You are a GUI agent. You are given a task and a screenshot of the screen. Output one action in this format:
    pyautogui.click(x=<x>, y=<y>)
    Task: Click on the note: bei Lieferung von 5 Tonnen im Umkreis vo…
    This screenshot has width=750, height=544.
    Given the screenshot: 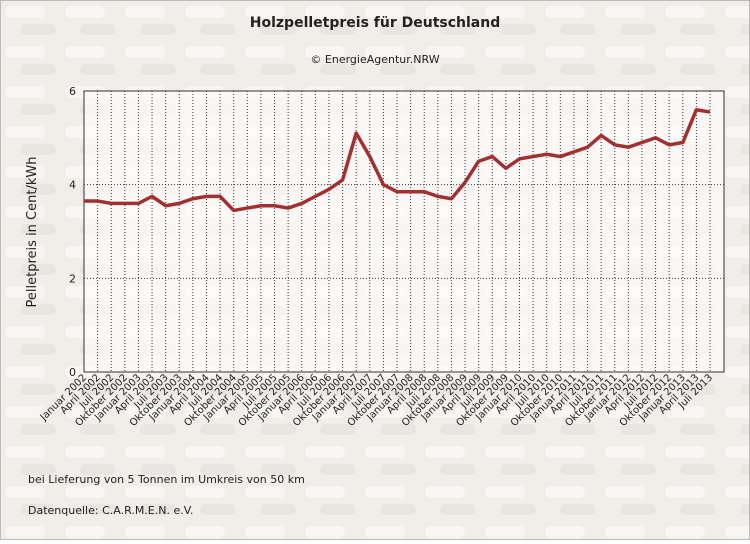 What is the action you would take?
    pyautogui.click(x=166, y=479)
    